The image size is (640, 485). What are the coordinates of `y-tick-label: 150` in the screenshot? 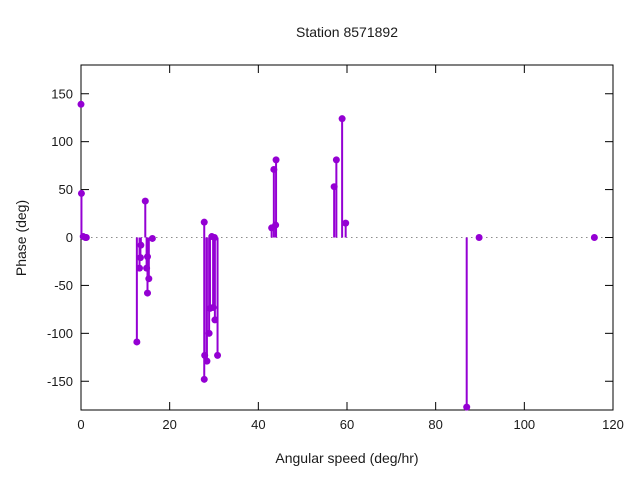 It's located at (62, 93).